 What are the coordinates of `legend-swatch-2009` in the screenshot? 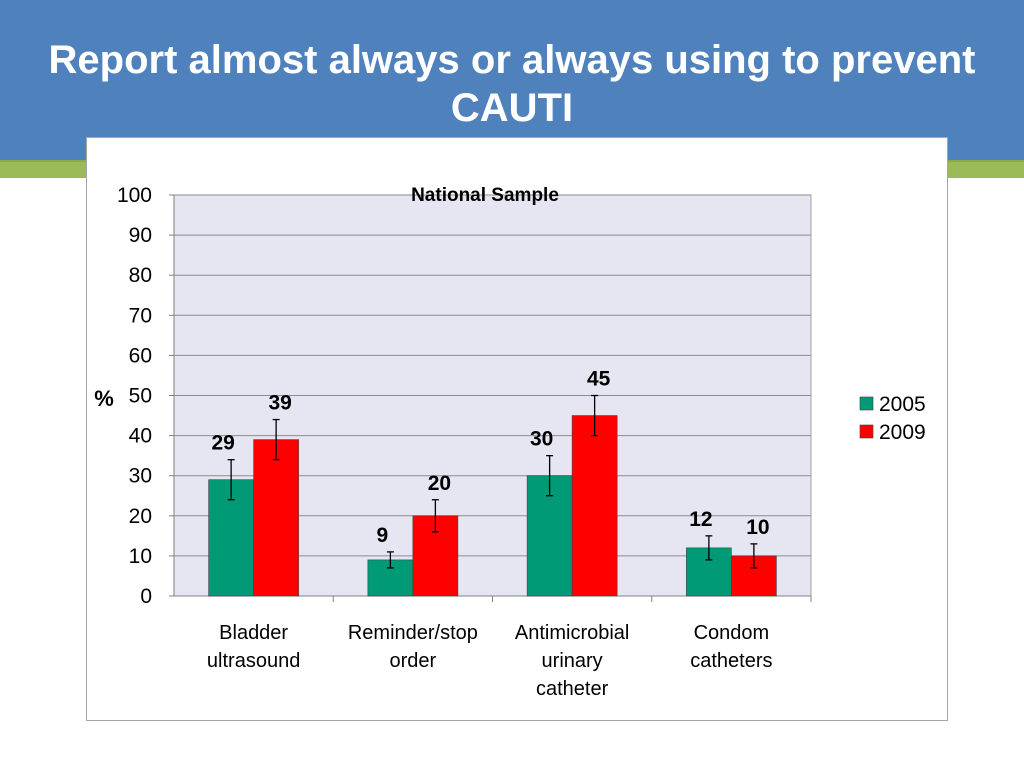 It's located at (866, 431).